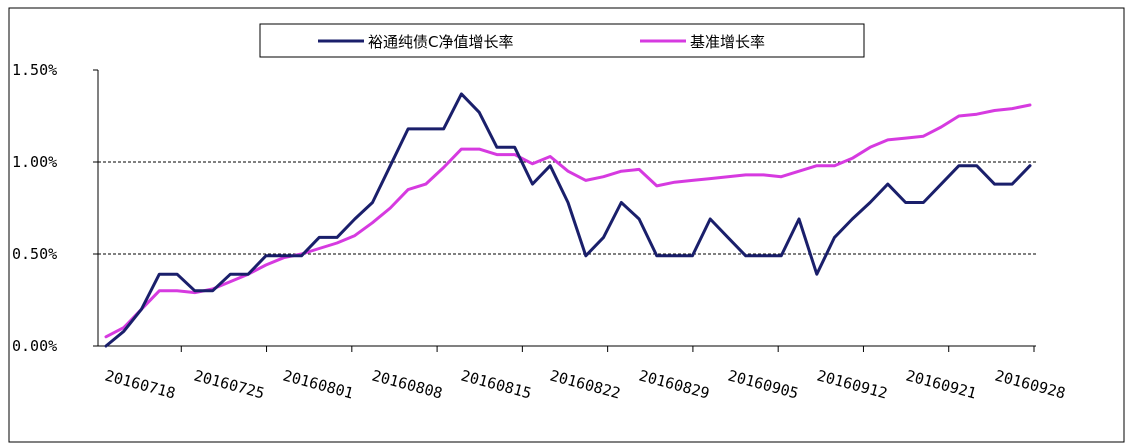  Describe the element at coordinates (34, 70) in the screenshot. I see `y-tick-label-3: 1.50%` at that location.